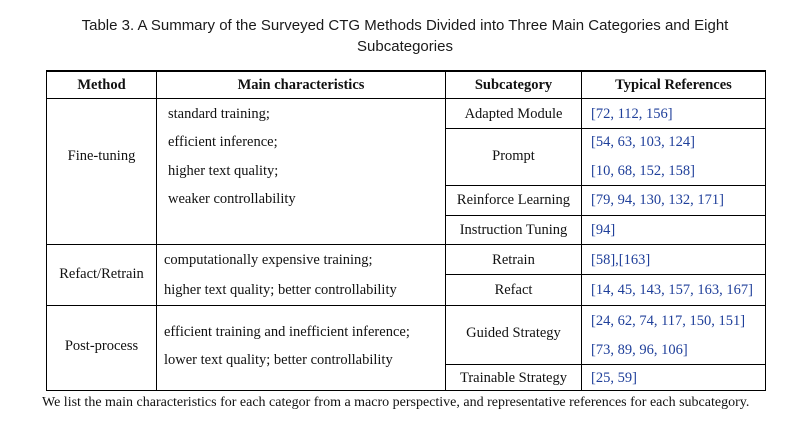 This screenshot has height=434, width=810. Describe the element at coordinates (406, 71) in the screenshot. I see `table-top-rule` at that location.